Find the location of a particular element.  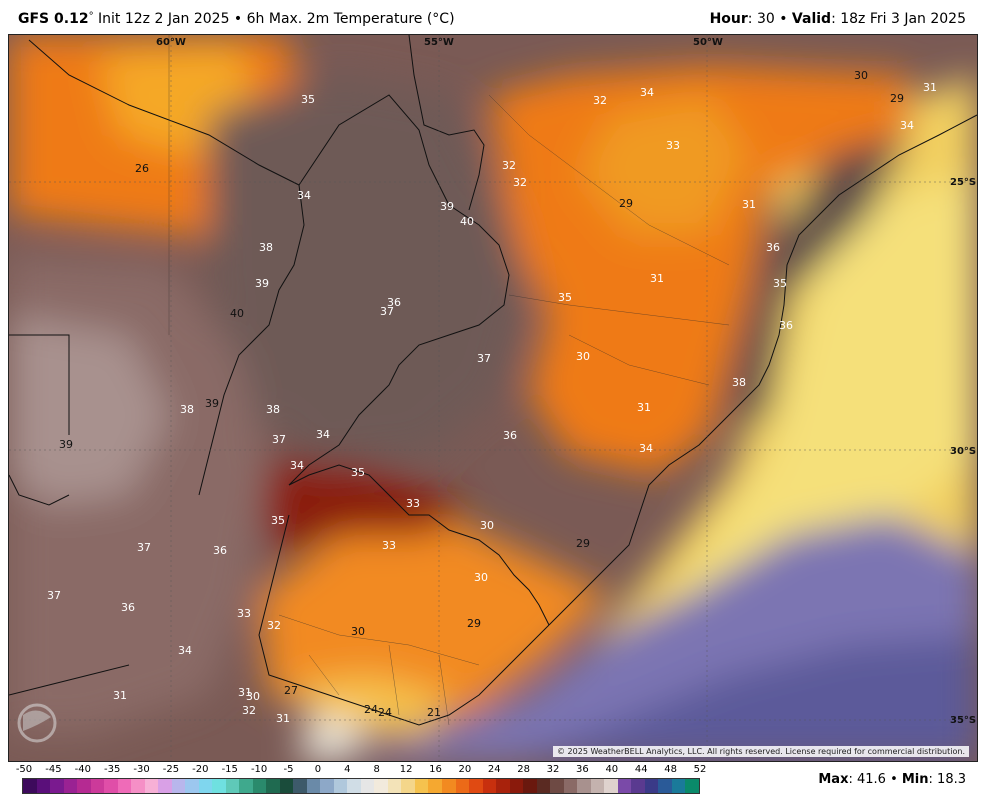

legend-tick: -40 is located at coordinates (82, 769).